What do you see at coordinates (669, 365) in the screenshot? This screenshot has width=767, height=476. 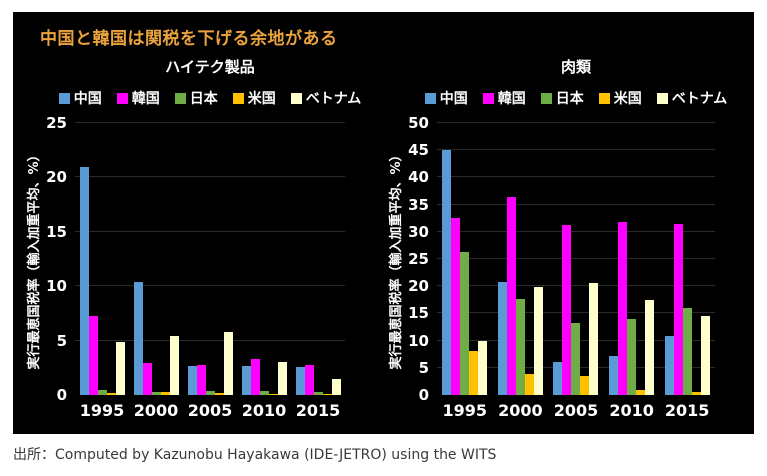 I see `bar-中国-2015` at bounding box center [669, 365].